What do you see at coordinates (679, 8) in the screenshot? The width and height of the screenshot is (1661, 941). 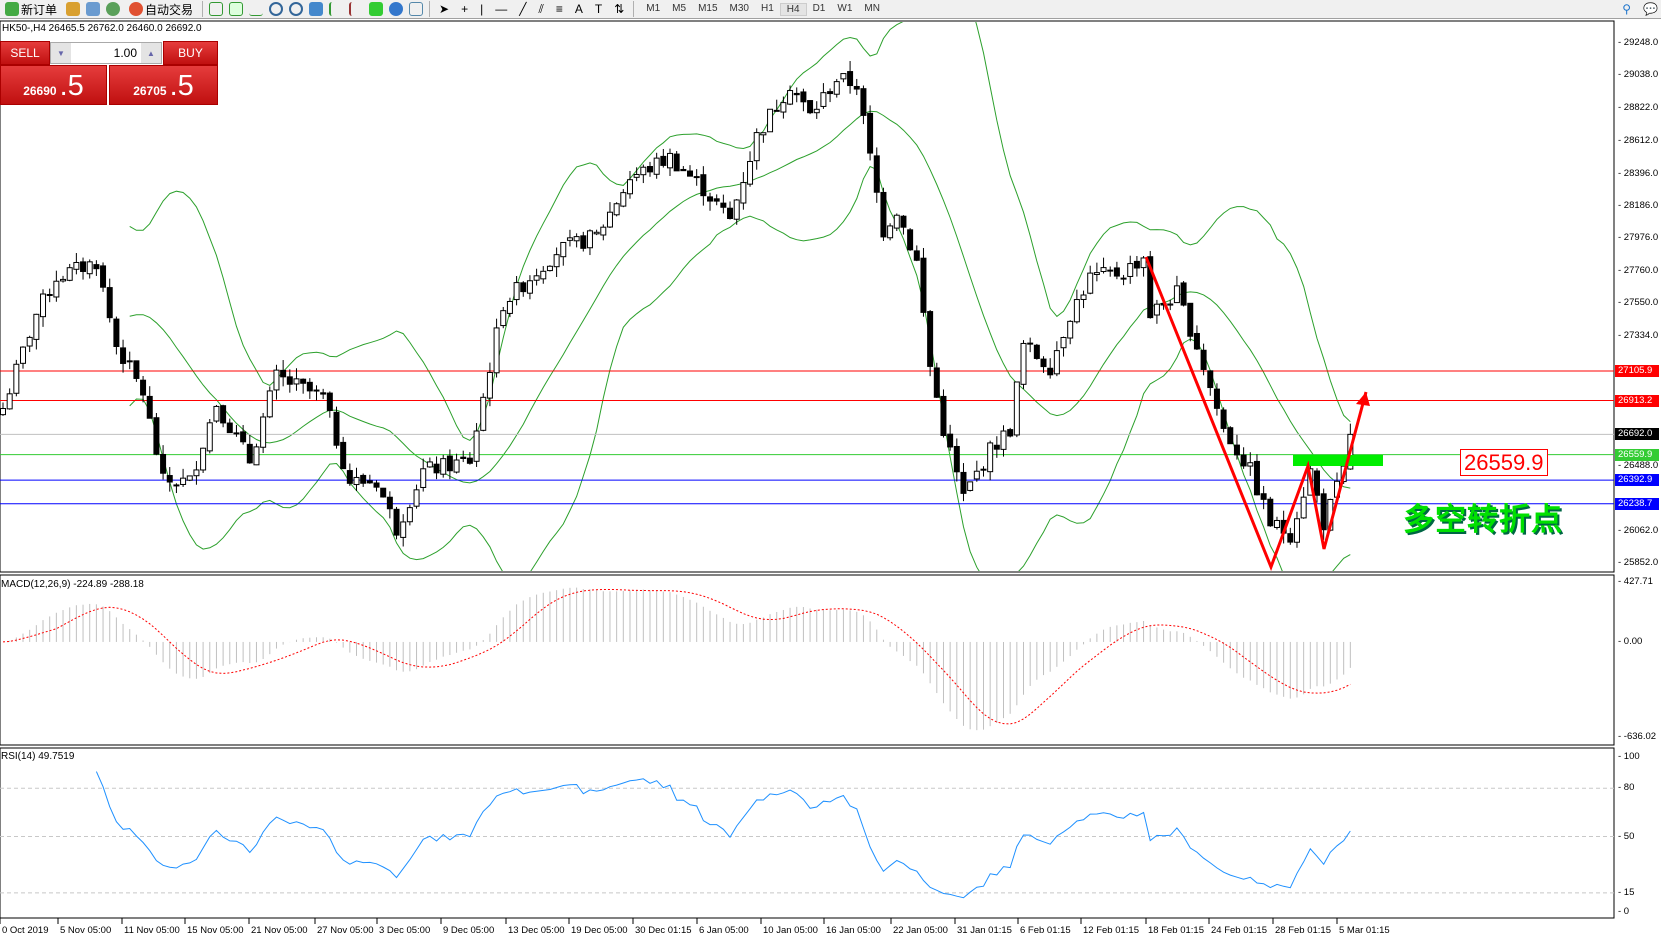 I see `timeframe-m5: M5` at bounding box center [679, 8].